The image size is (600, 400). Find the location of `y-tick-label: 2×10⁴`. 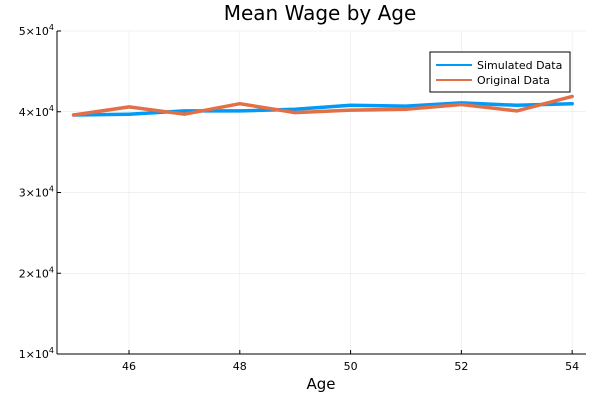

y-tick-label: 2×10⁴ is located at coordinates (36, 272).